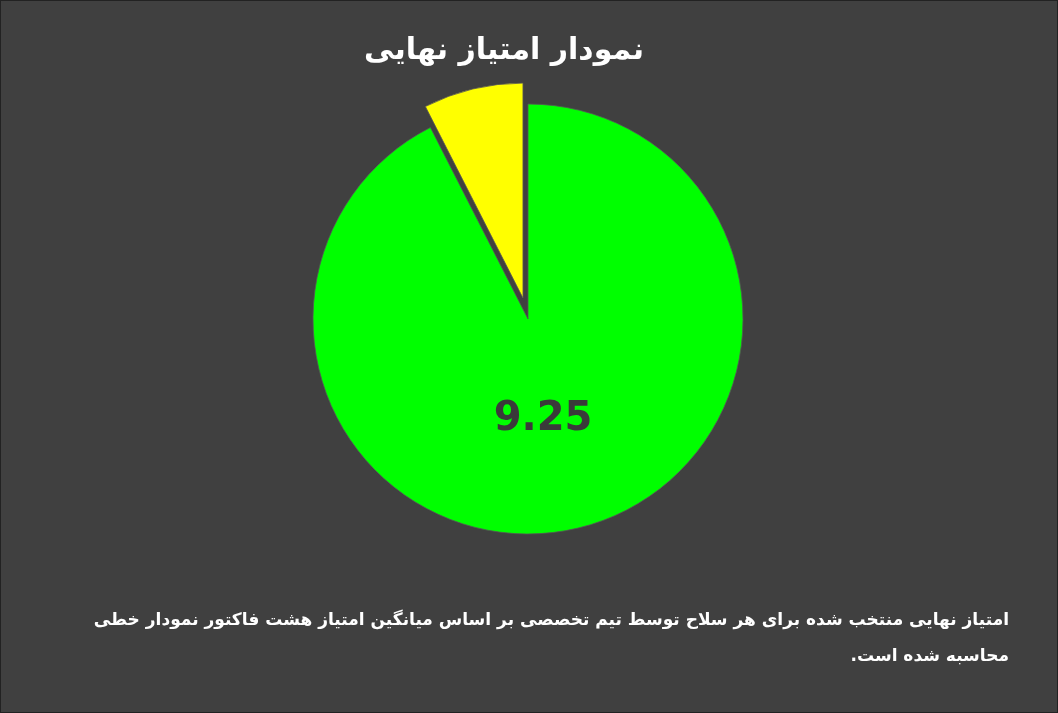 The height and width of the screenshot is (713, 1058). What do you see at coordinates (543, 415) in the screenshot?
I see `data-label: 9.25` at bounding box center [543, 415].